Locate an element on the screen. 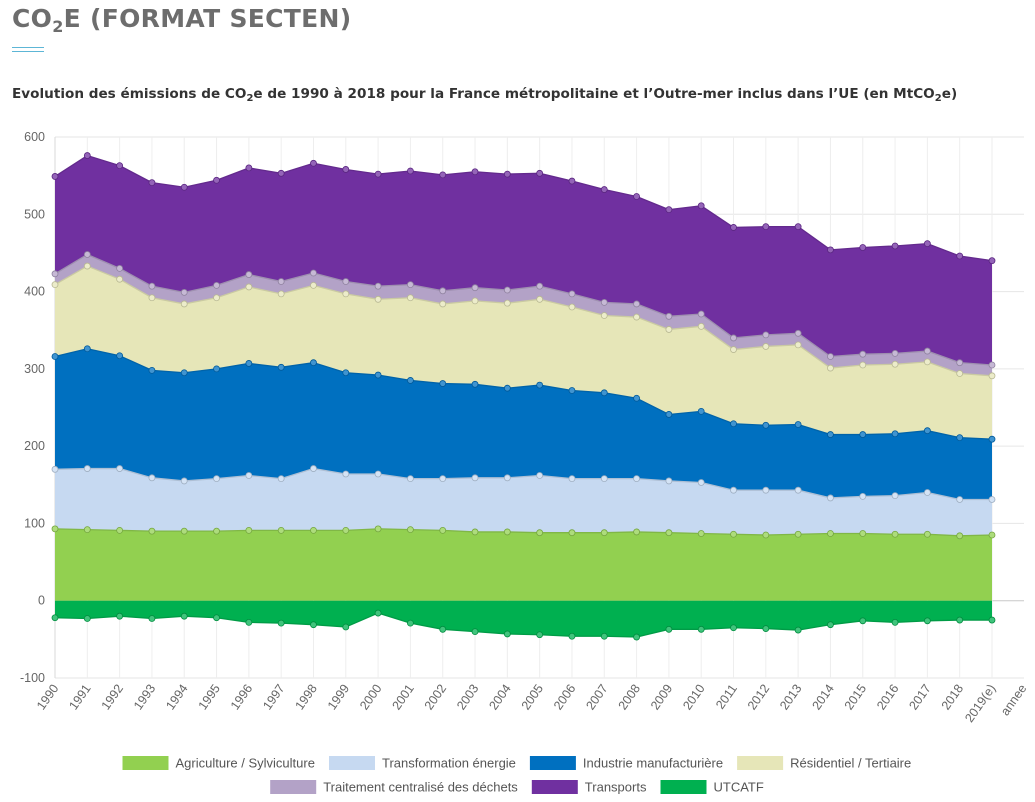 This screenshot has height=802, width=1035. y-tick-label: 200 is located at coordinates (34, 446).